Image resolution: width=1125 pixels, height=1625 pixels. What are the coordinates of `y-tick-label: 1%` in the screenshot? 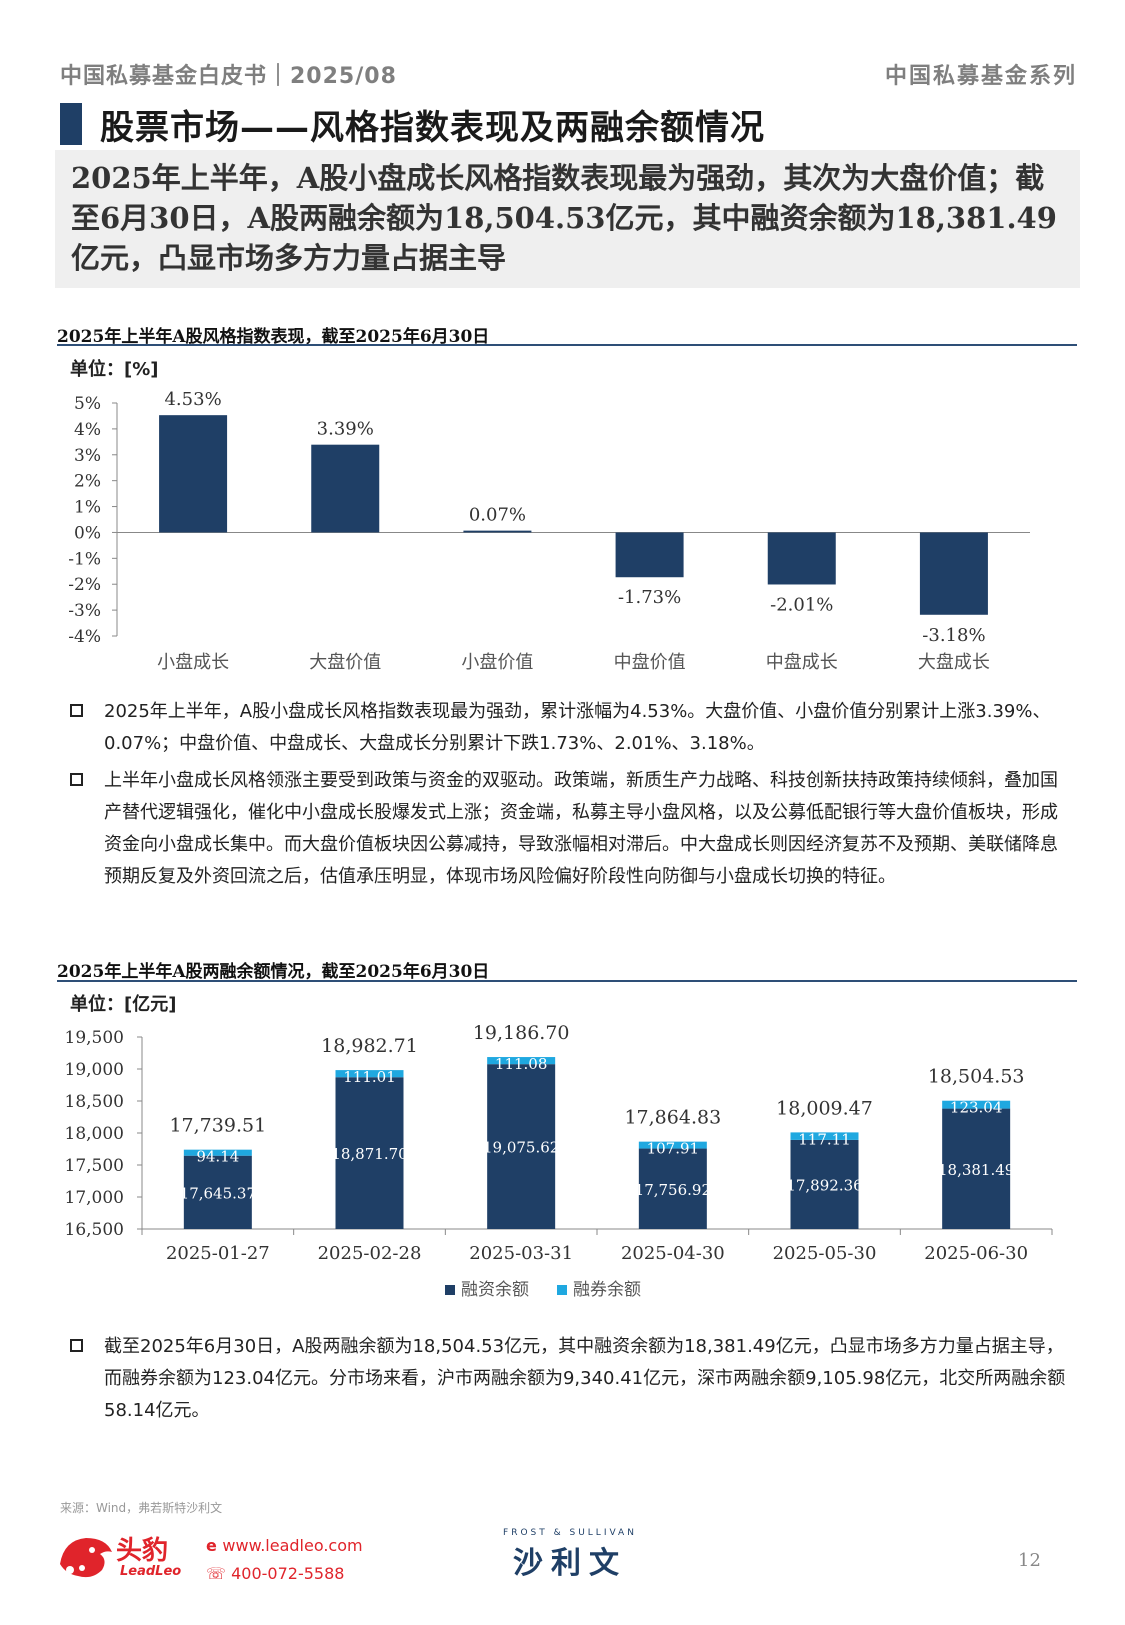 It's located at (87, 508).